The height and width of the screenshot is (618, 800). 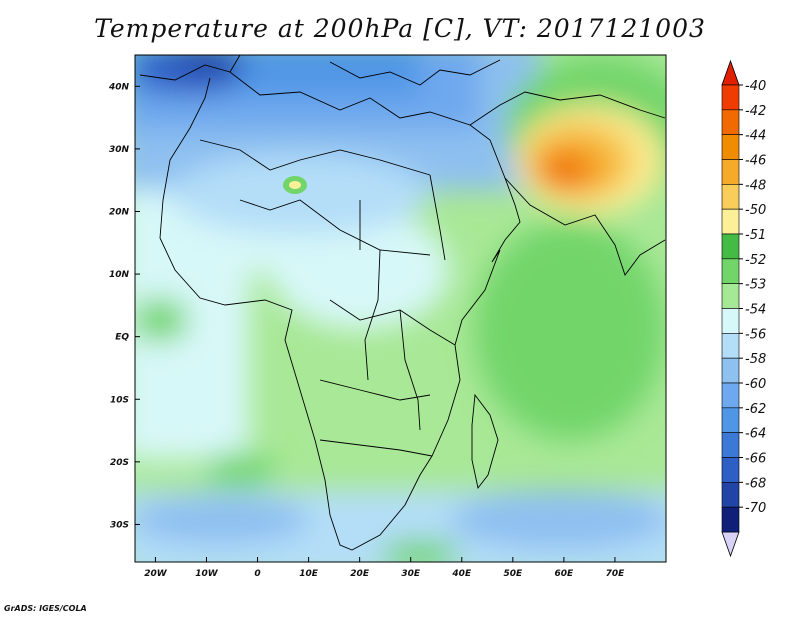 I want to click on colorbar-label: -51, so click(x=755, y=235).